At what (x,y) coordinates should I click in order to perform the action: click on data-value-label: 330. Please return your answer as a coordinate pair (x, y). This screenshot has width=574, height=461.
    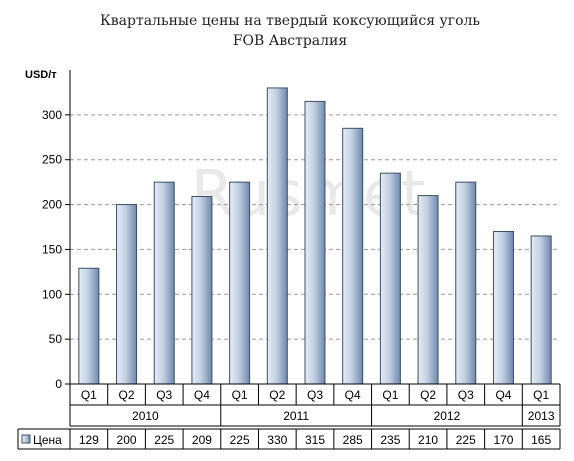
    Looking at the image, I should click on (277, 440).